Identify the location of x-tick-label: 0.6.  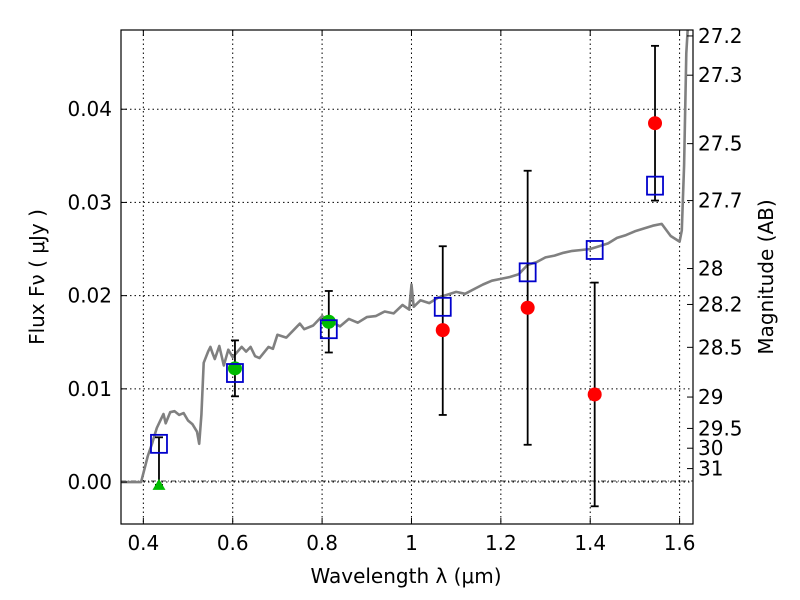
(233, 543).